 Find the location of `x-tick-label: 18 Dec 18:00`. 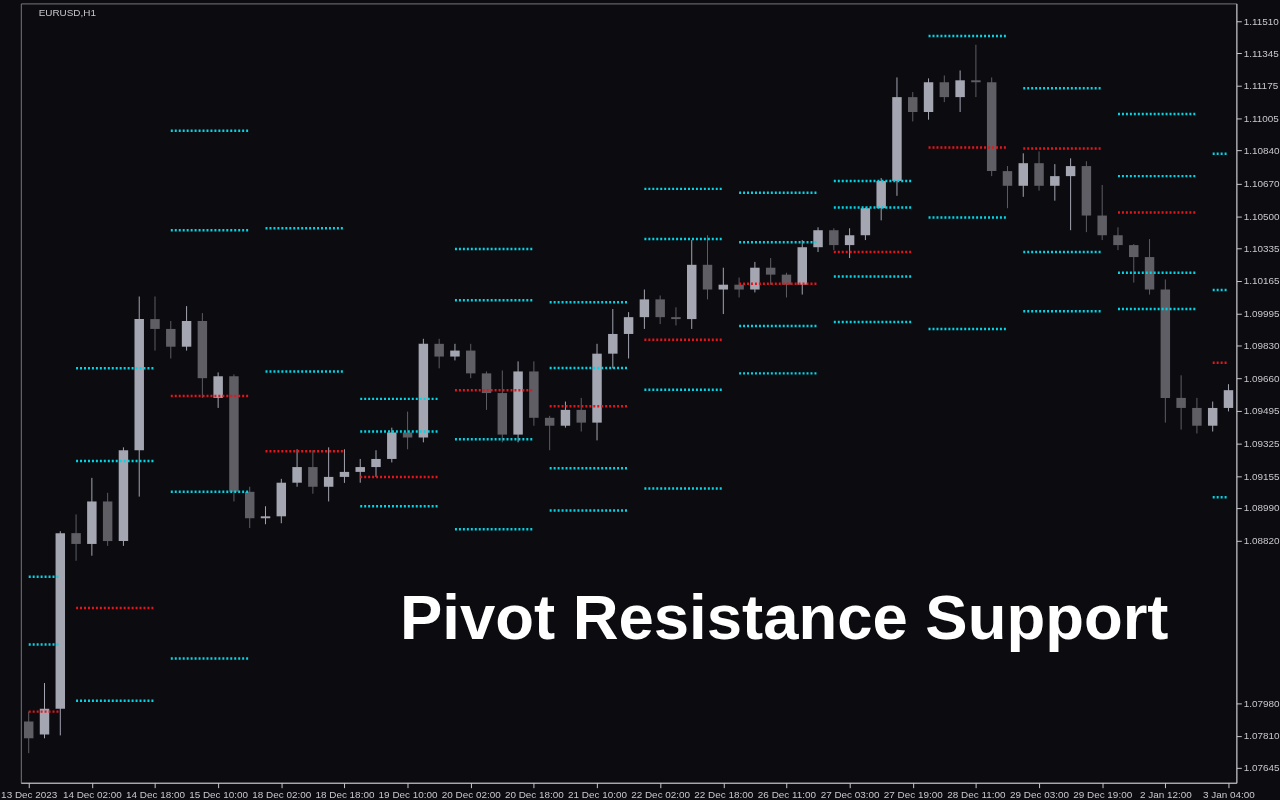

x-tick-label: 18 Dec 18:00 is located at coordinates (345, 794).